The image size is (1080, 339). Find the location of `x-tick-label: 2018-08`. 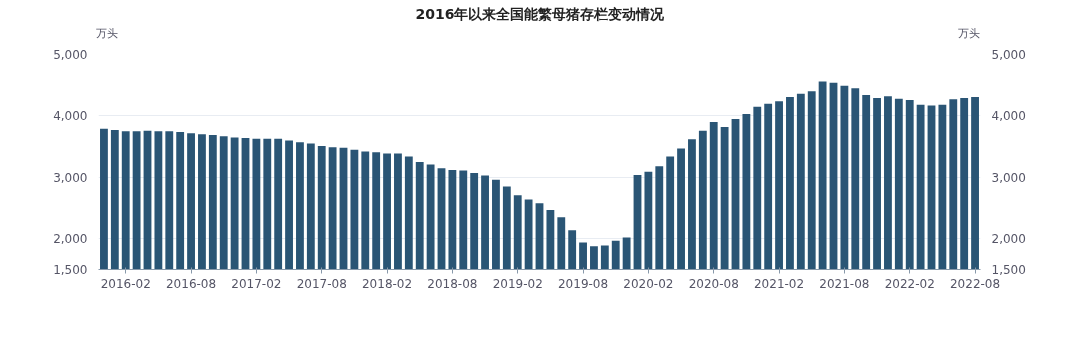

x-tick-label: 2018-08 is located at coordinates (452, 283).